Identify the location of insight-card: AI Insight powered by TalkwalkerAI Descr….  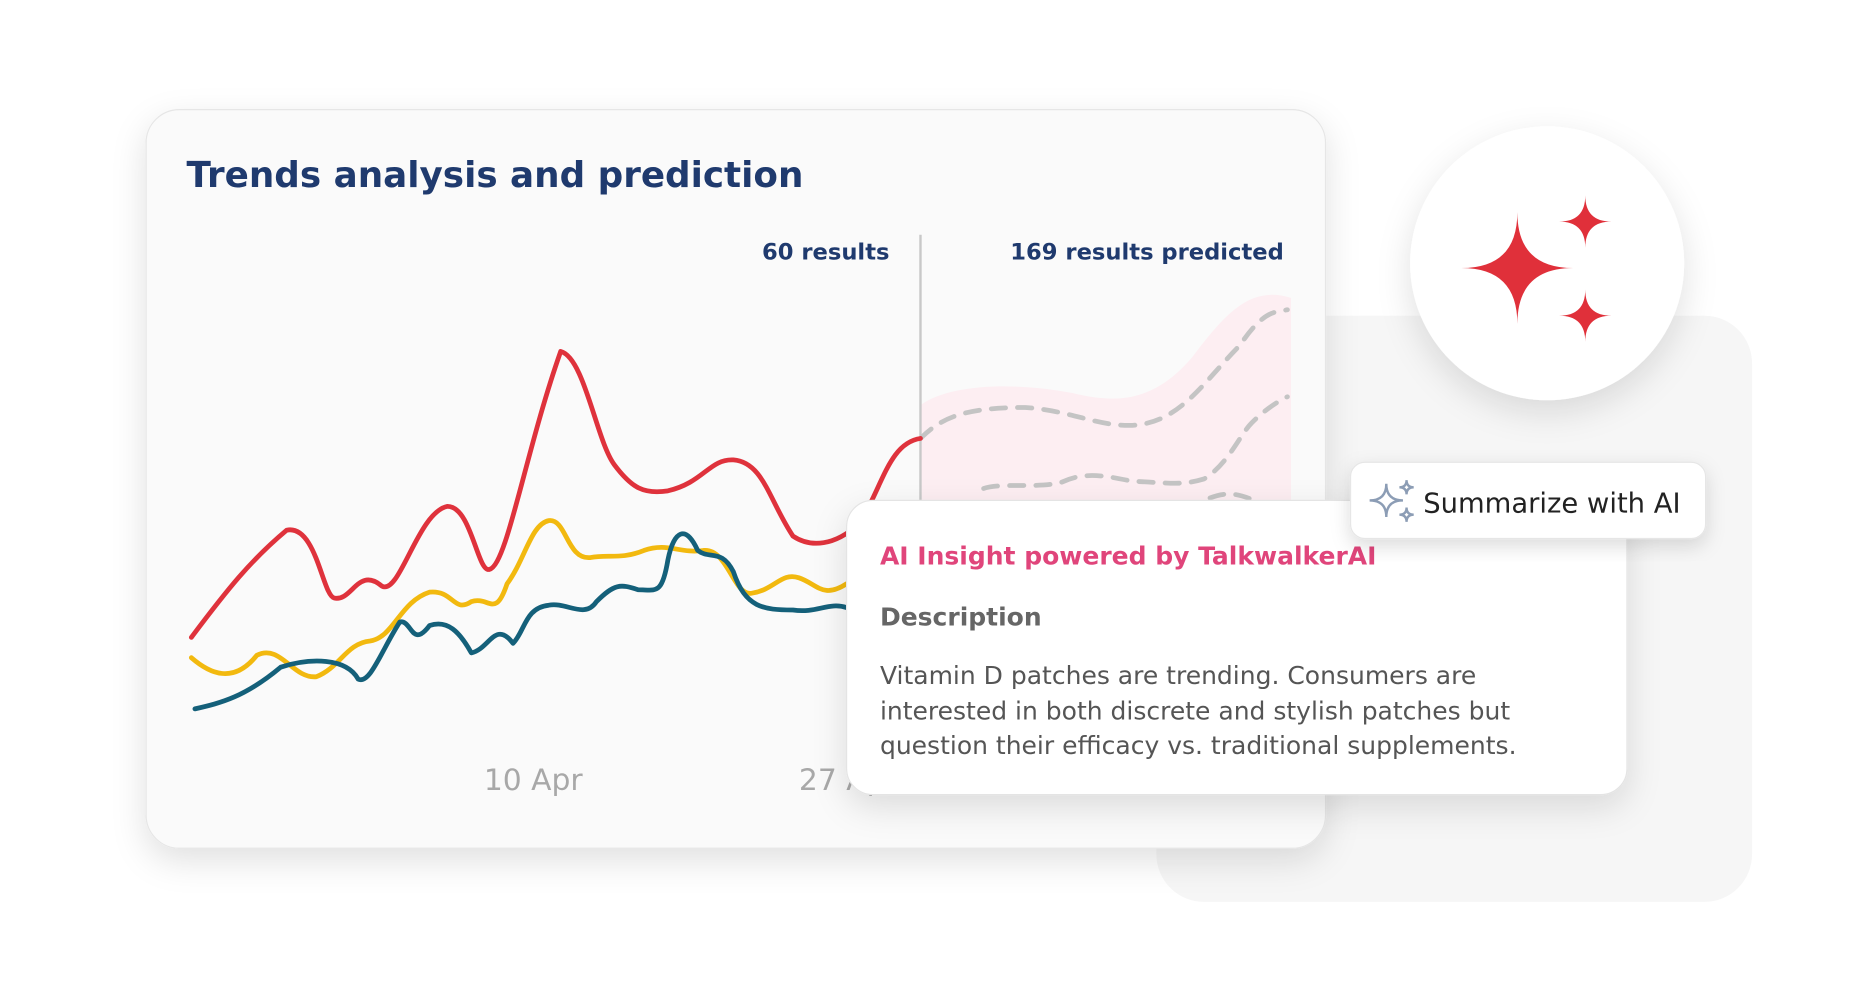
(1237, 647).